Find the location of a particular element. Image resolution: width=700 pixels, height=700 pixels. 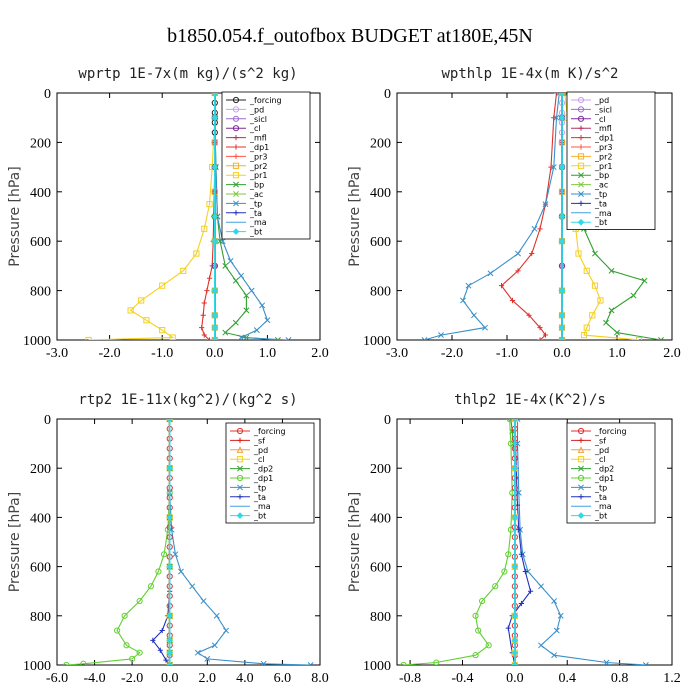

figure-title: b1850.054.f_outofbox BUDGET at180E,45N is located at coordinates (350, 36).